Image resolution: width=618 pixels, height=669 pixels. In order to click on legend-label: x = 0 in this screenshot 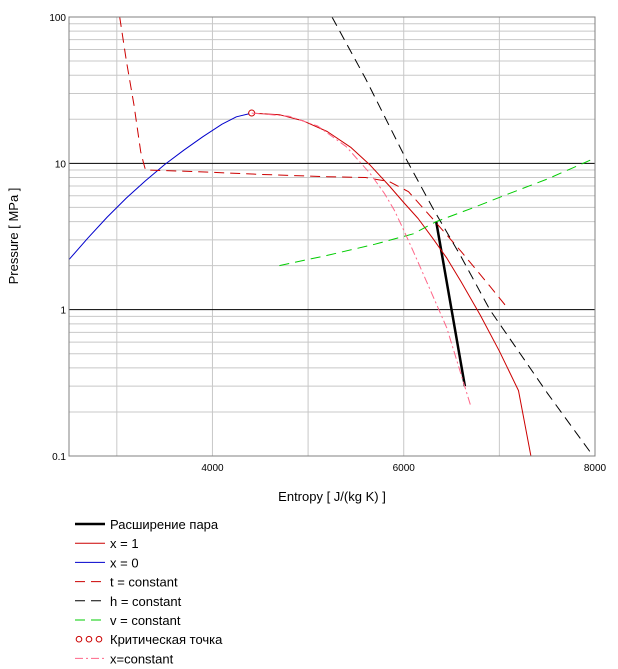, I will do `click(124, 562)`.